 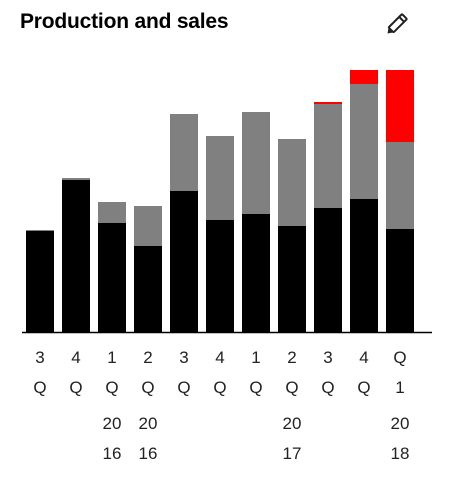 What do you see at coordinates (400, 423) in the screenshot?
I see `tick-label-10-line-2: 20` at bounding box center [400, 423].